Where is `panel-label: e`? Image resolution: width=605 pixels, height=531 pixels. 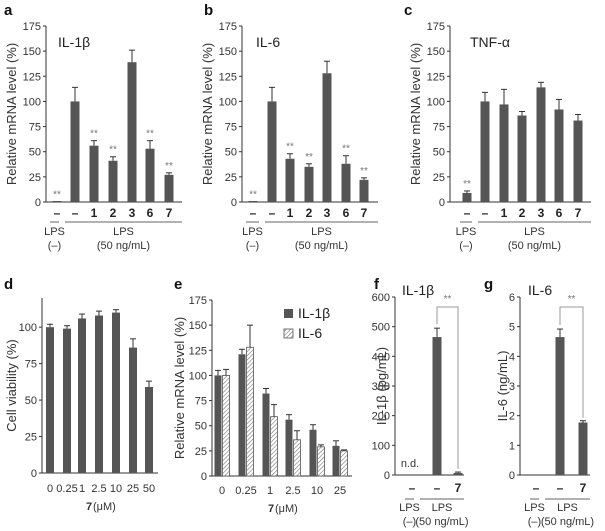
panel-label: e is located at coordinates (178, 284).